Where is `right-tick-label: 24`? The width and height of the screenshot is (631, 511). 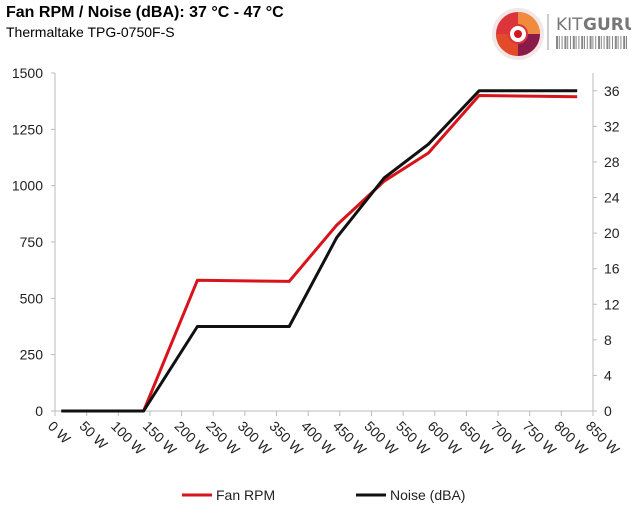
right-tick-label: 24 is located at coordinates (612, 198).